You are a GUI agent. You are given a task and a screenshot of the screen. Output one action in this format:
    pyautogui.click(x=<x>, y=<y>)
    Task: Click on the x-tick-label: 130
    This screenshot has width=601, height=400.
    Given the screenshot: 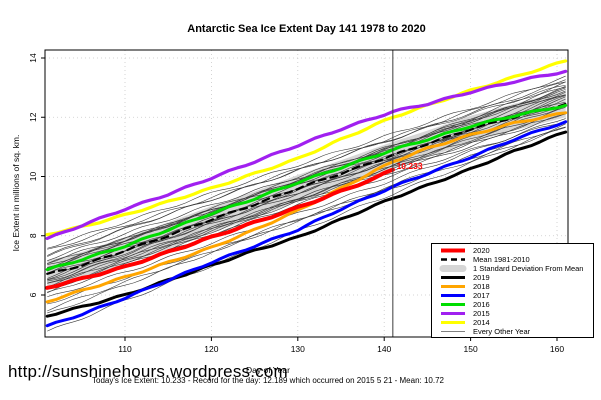 What is the action you would take?
    pyautogui.click(x=298, y=349)
    